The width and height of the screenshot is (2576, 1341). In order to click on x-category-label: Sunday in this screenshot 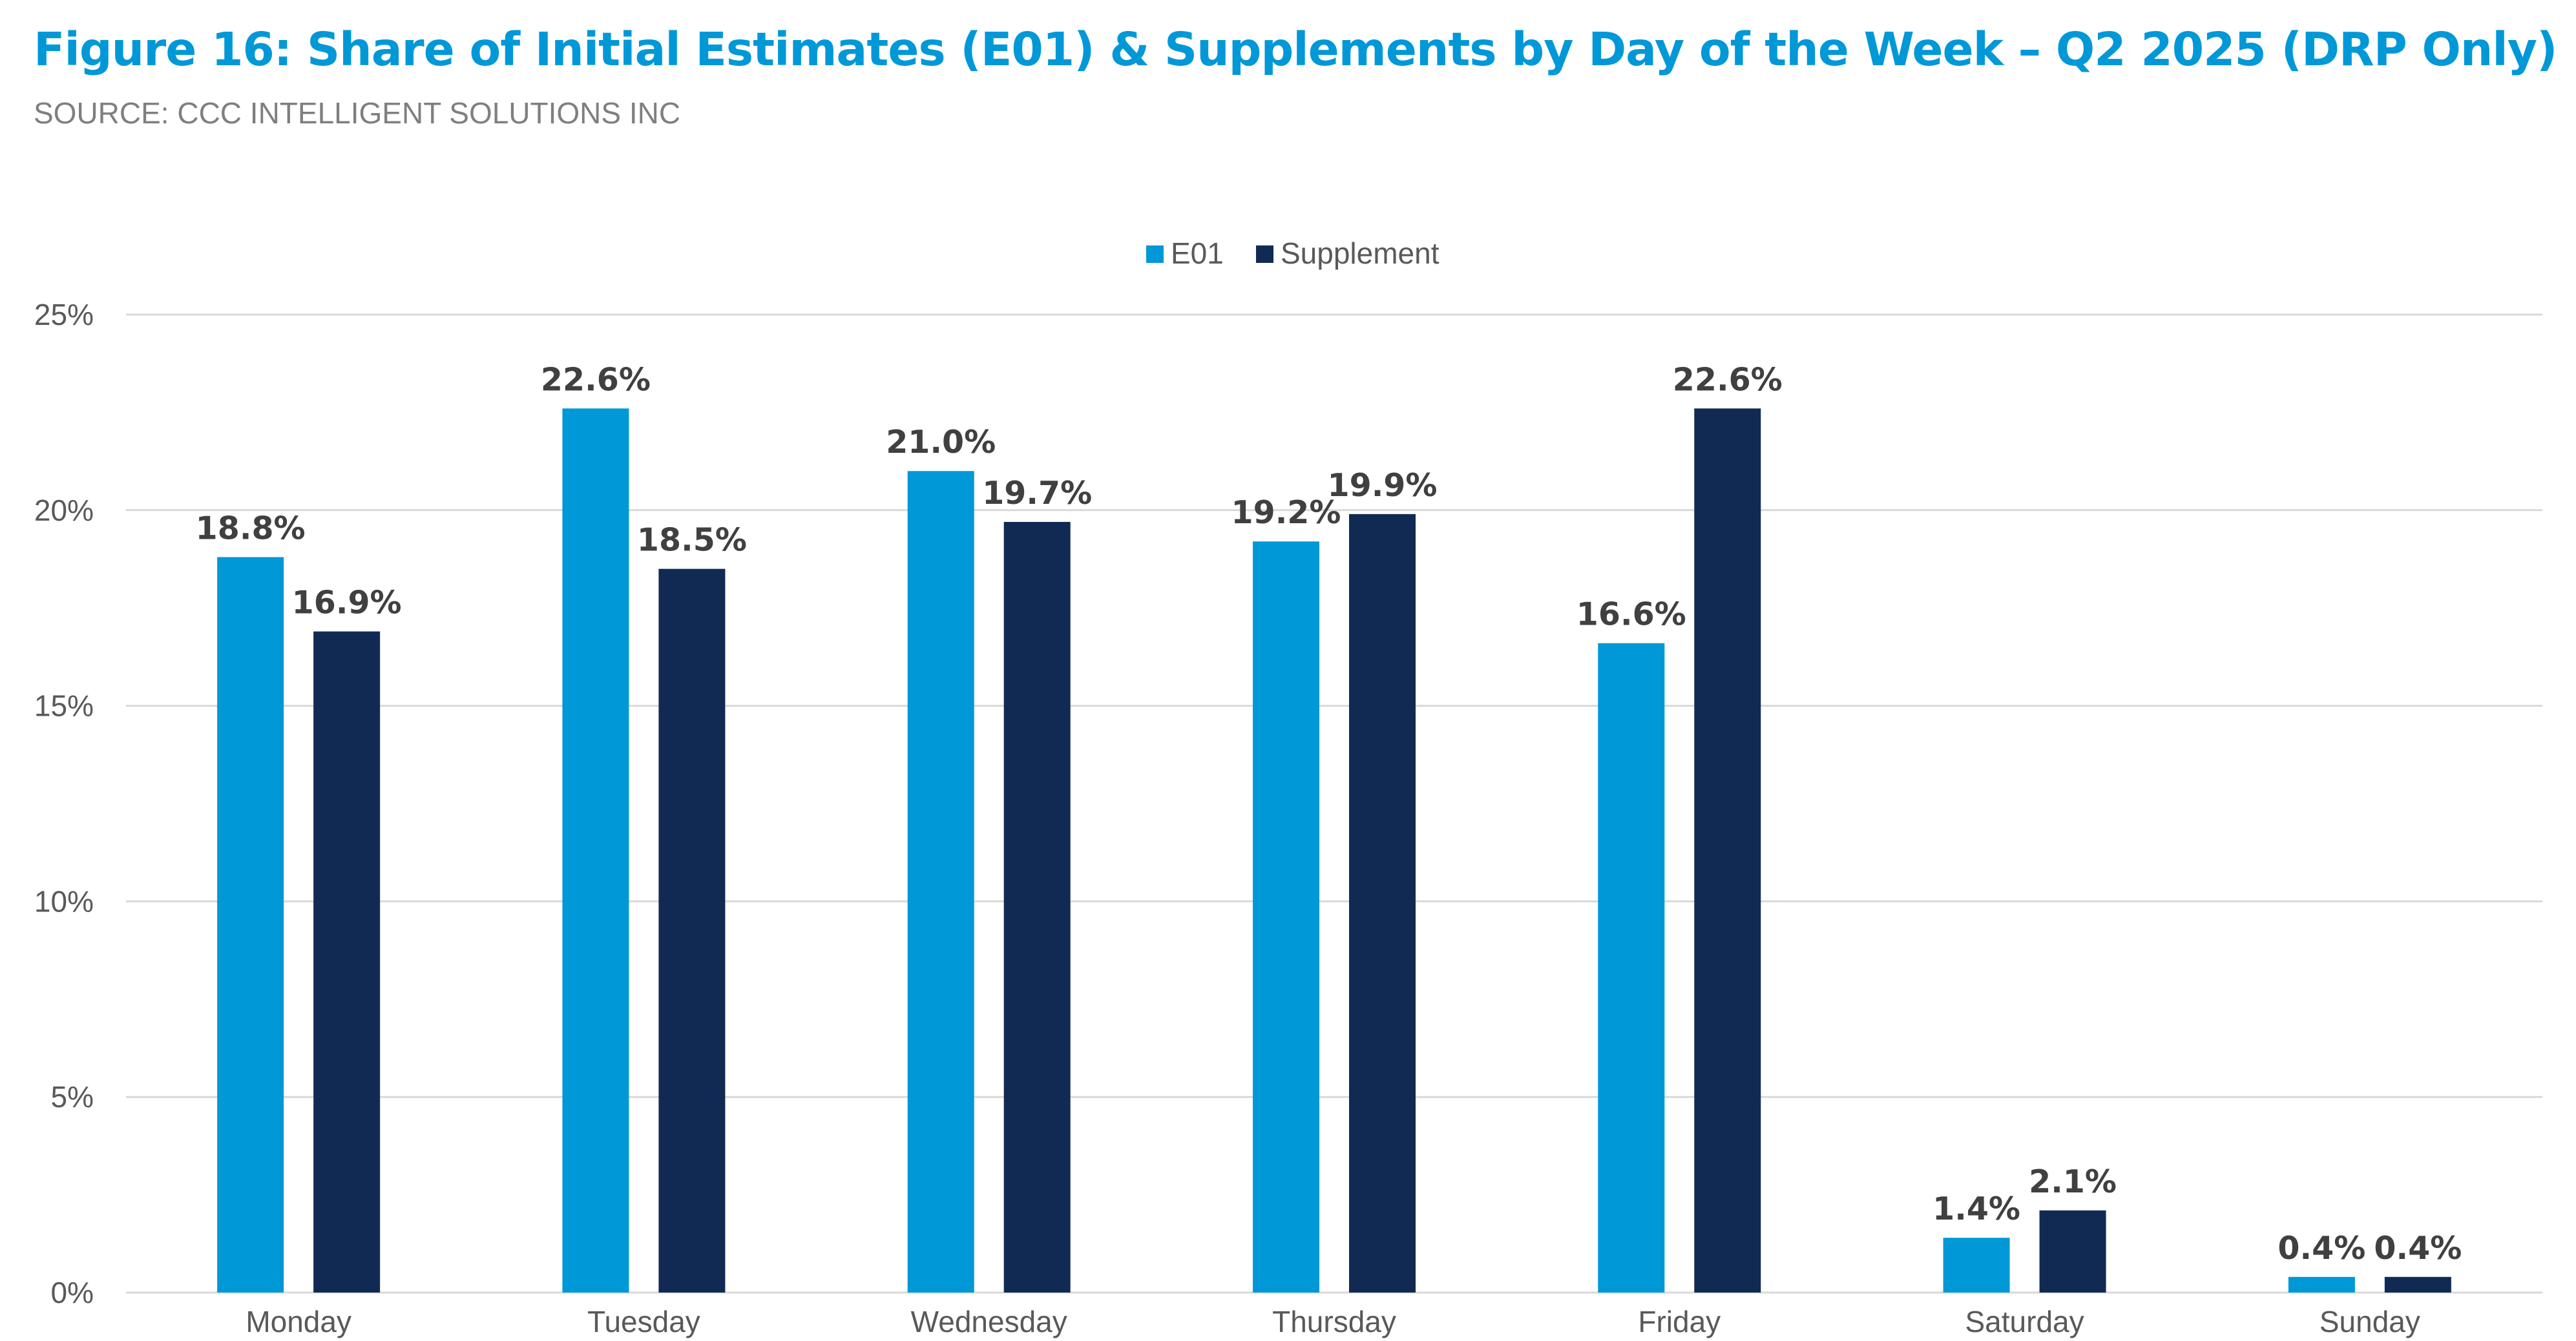, I will do `click(2369, 1322)`.